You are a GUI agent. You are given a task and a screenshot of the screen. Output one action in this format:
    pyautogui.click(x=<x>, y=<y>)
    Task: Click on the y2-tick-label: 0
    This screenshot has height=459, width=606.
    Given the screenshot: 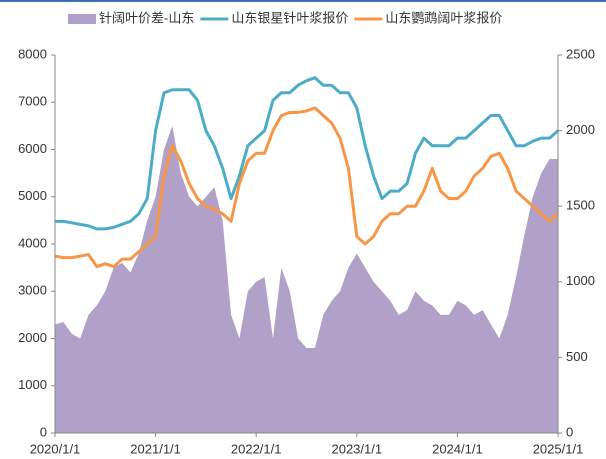 What is the action you would take?
    pyautogui.click(x=569, y=431)
    